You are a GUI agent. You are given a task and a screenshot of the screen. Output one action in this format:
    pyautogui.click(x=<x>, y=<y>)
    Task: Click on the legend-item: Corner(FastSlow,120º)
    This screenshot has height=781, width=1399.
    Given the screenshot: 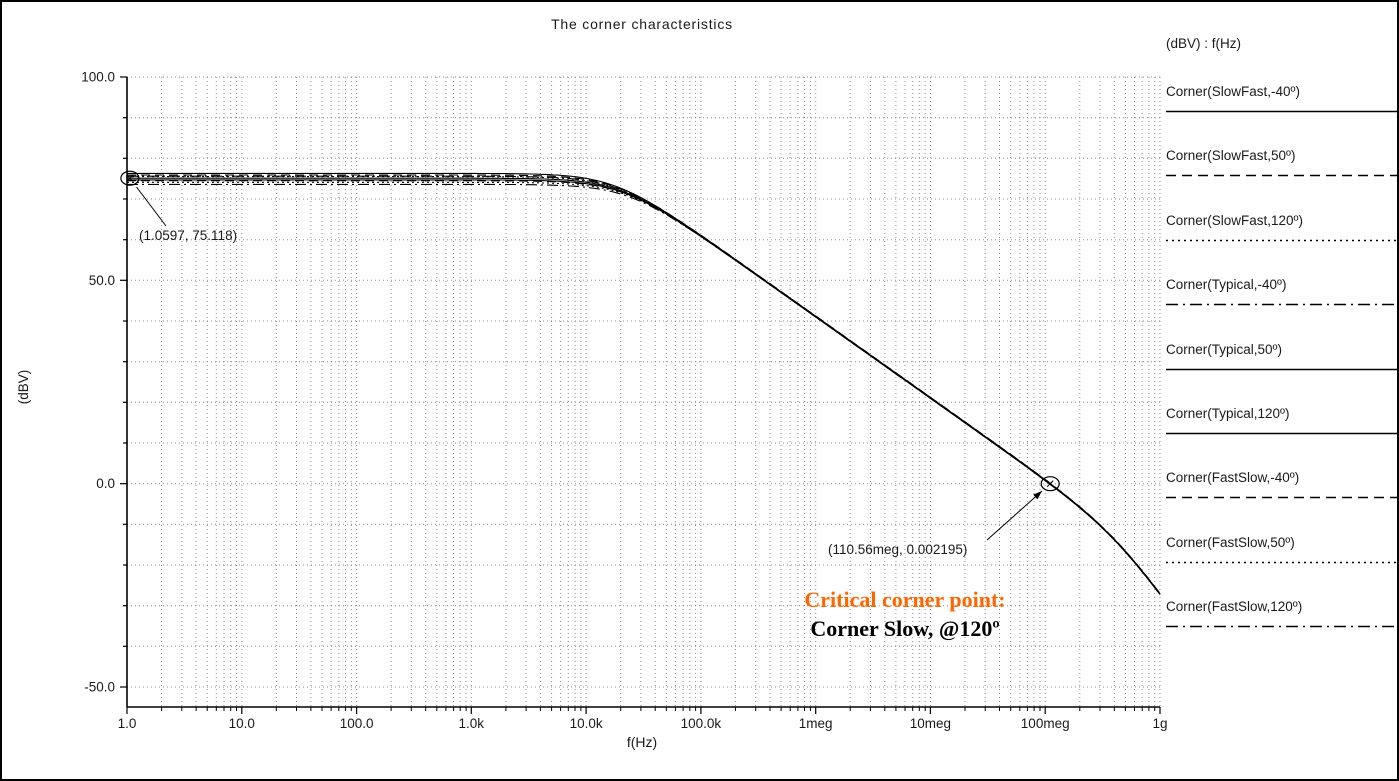 What is the action you would take?
    pyautogui.click(x=1281, y=631)
    